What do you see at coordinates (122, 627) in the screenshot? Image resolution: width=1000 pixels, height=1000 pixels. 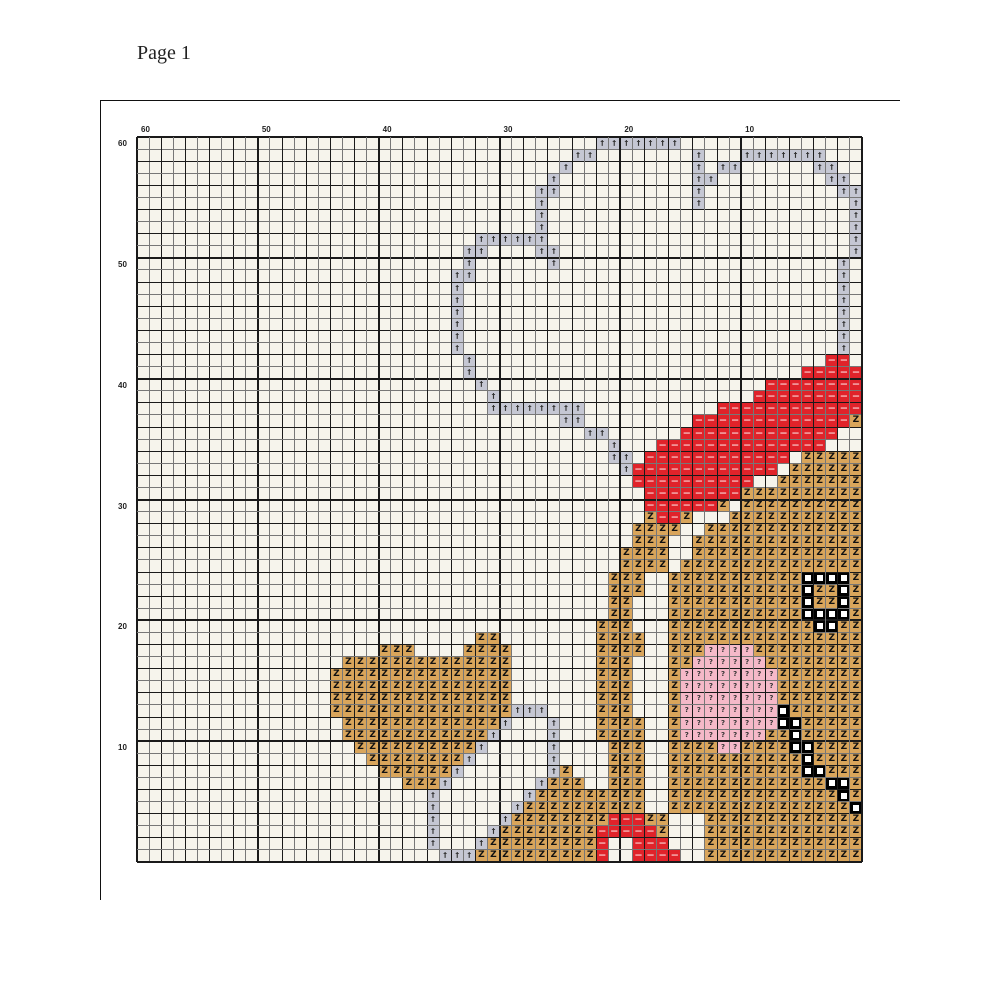 I see `left-label: 20` at bounding box center [122, 627].